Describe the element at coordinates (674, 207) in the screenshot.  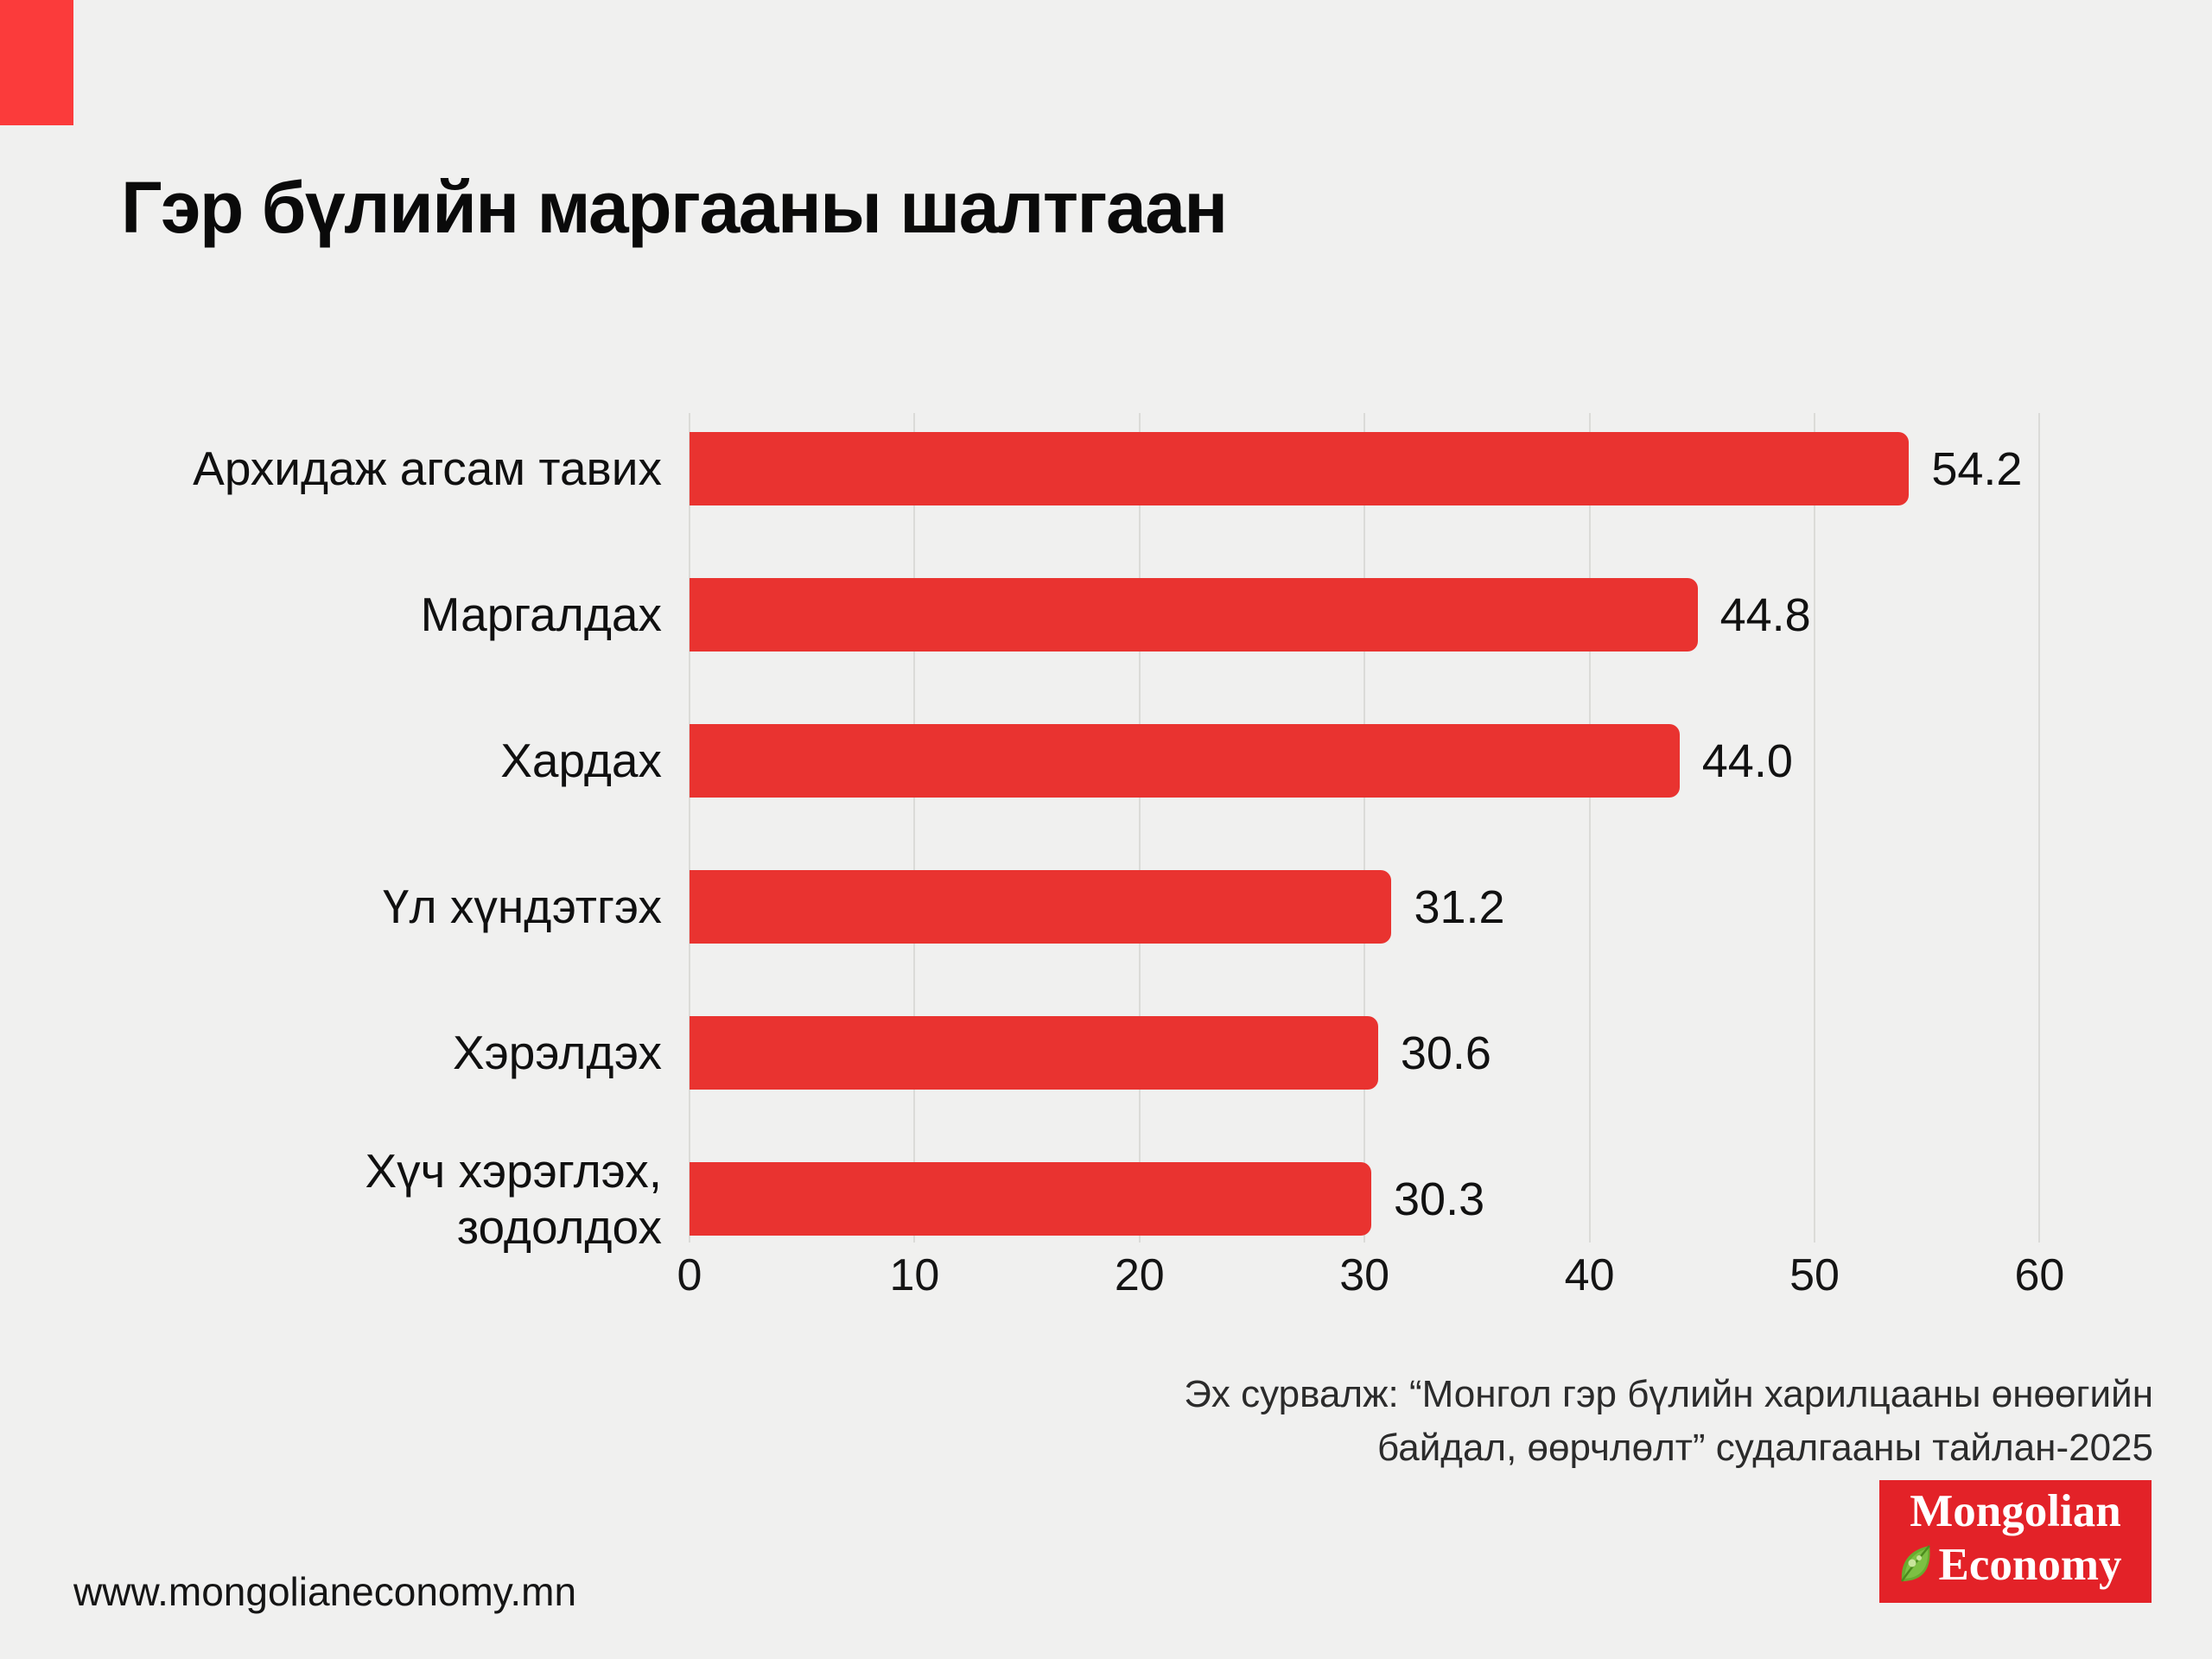
I see `chart-title: Гэр бүлийн маргааны шалтгаан` at that location.